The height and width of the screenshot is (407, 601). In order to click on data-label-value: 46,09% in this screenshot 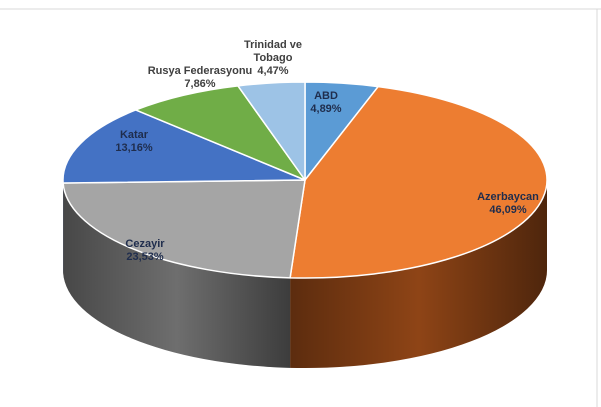, I will do `click(508, 210)`.